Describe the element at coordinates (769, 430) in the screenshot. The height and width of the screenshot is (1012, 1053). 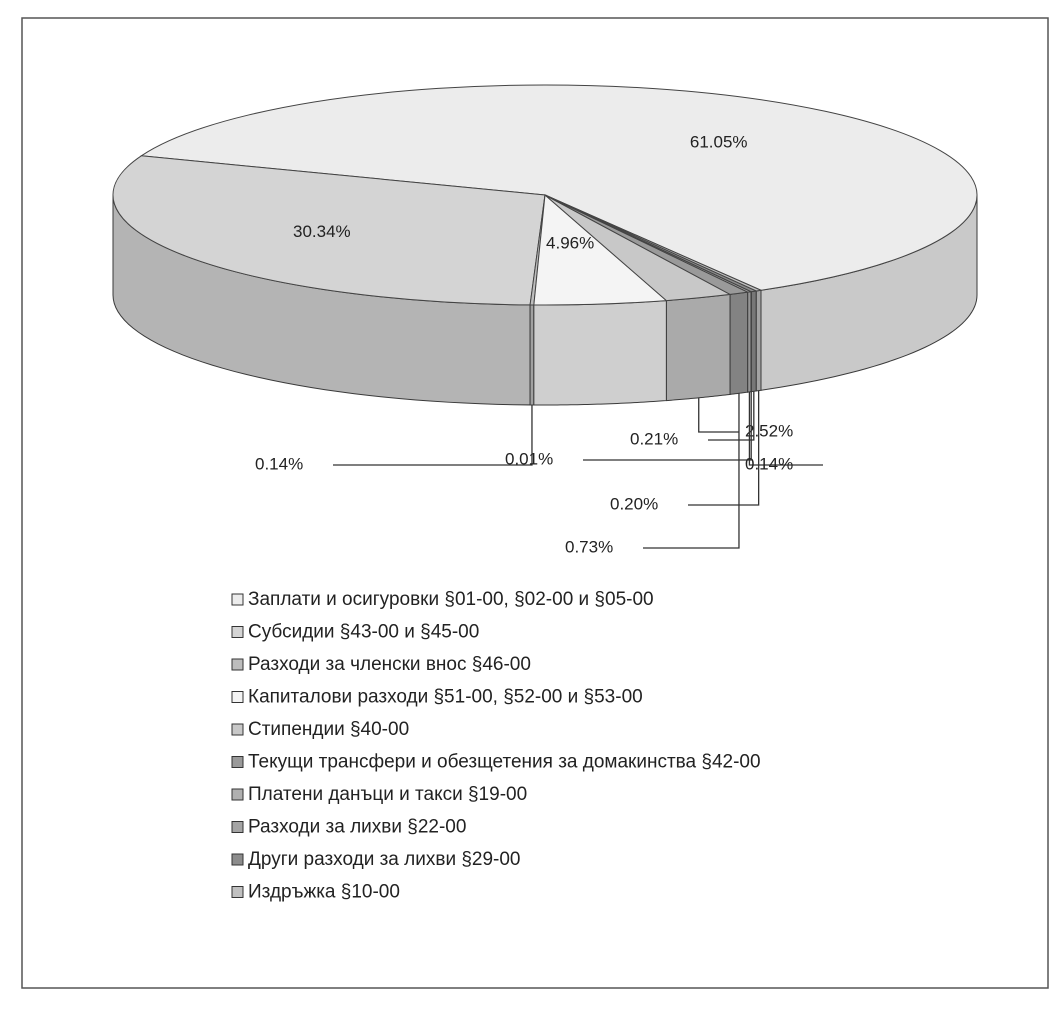
I see `data-label: 2.52%` at that location.